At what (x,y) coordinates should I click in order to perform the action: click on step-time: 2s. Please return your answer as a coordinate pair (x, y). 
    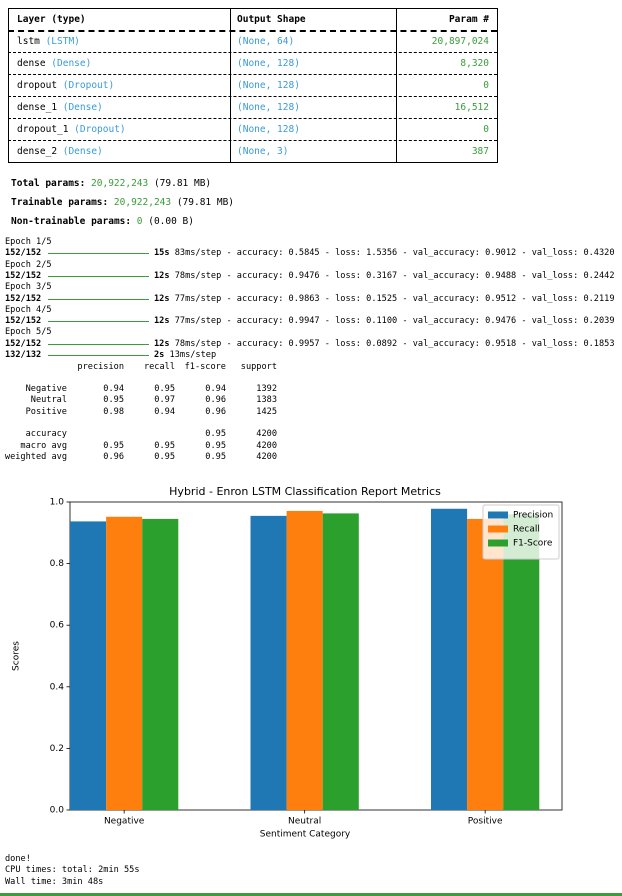
    Looking at the image, I should click on (159, 355).